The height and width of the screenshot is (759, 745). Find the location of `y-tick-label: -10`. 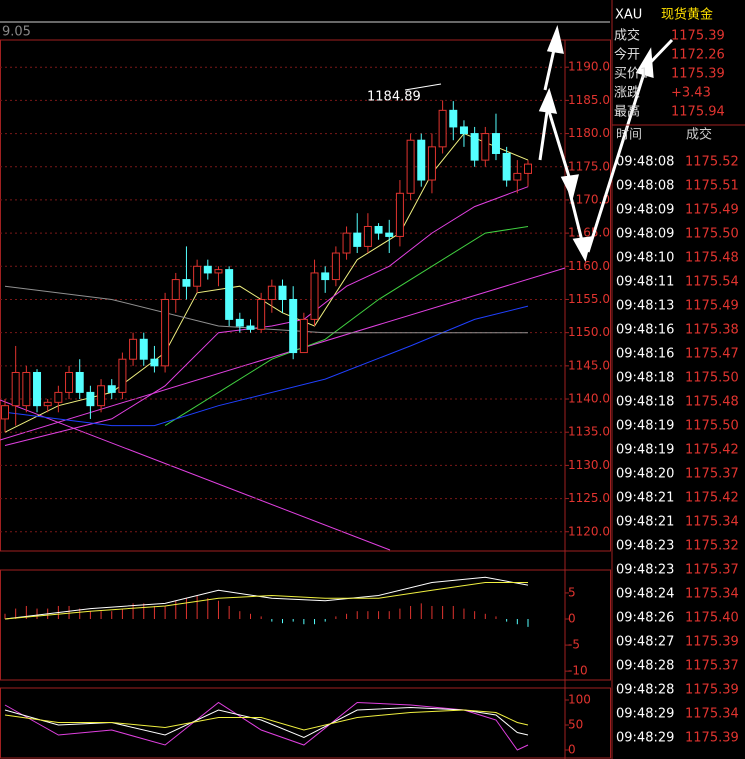

y-tick-label: -10 is located at coordinates (578, 671).